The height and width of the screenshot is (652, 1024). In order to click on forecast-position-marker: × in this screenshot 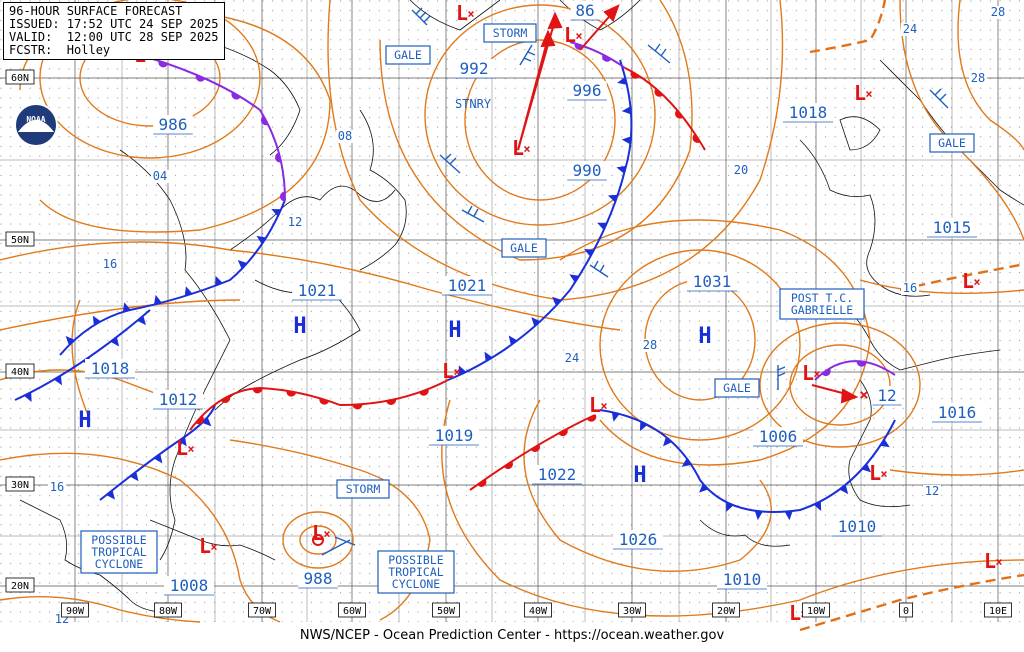, I will do `click(864, 394)`.